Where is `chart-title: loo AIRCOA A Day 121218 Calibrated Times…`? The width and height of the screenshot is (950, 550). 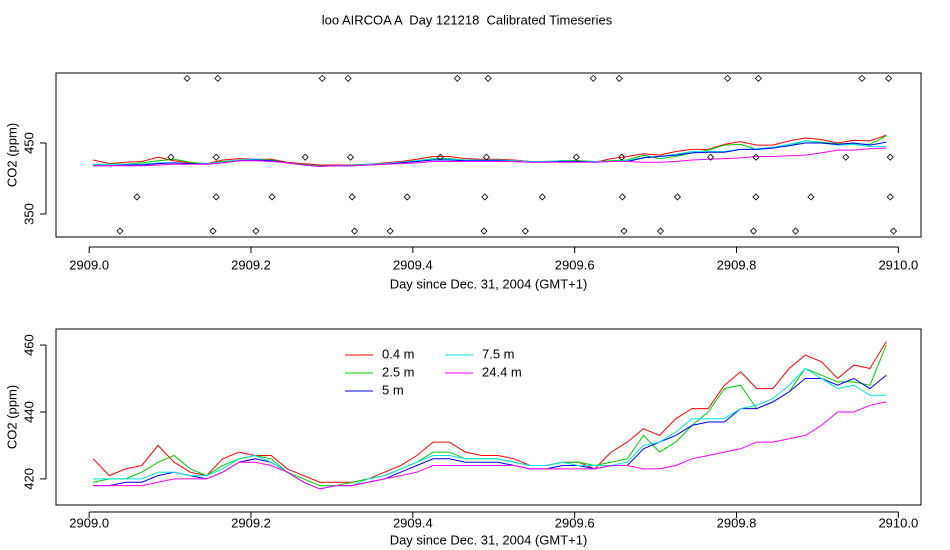
chart-title: loo AIRCOA A Day 121218 Calibrated Times… is located at coordinates (467, 19).